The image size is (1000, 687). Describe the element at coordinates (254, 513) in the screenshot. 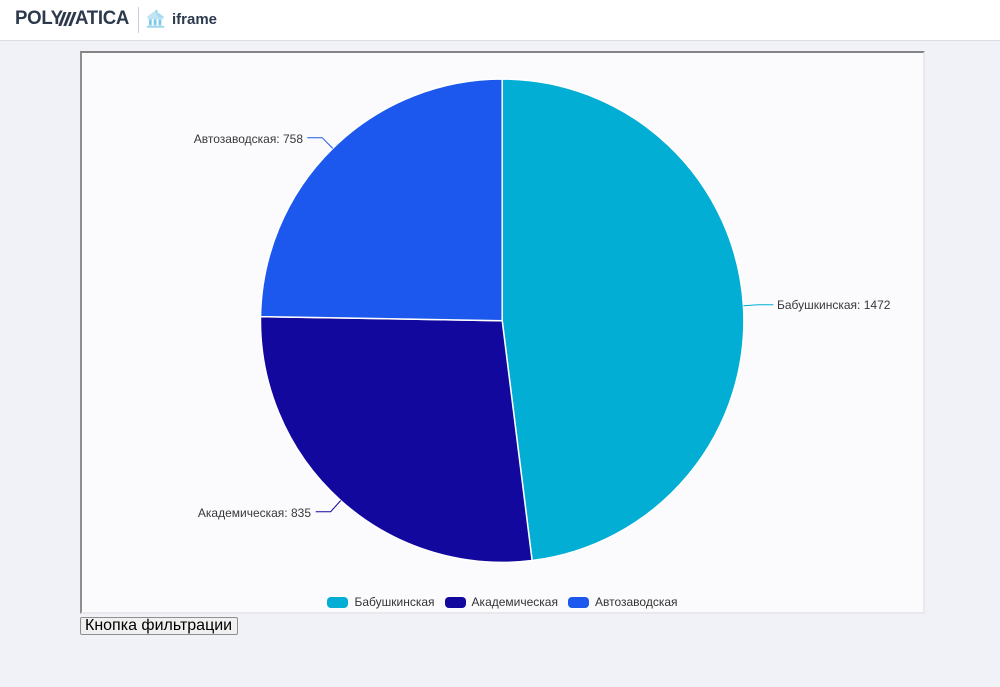

I see `svg-text: Академическая: 835` at that location.